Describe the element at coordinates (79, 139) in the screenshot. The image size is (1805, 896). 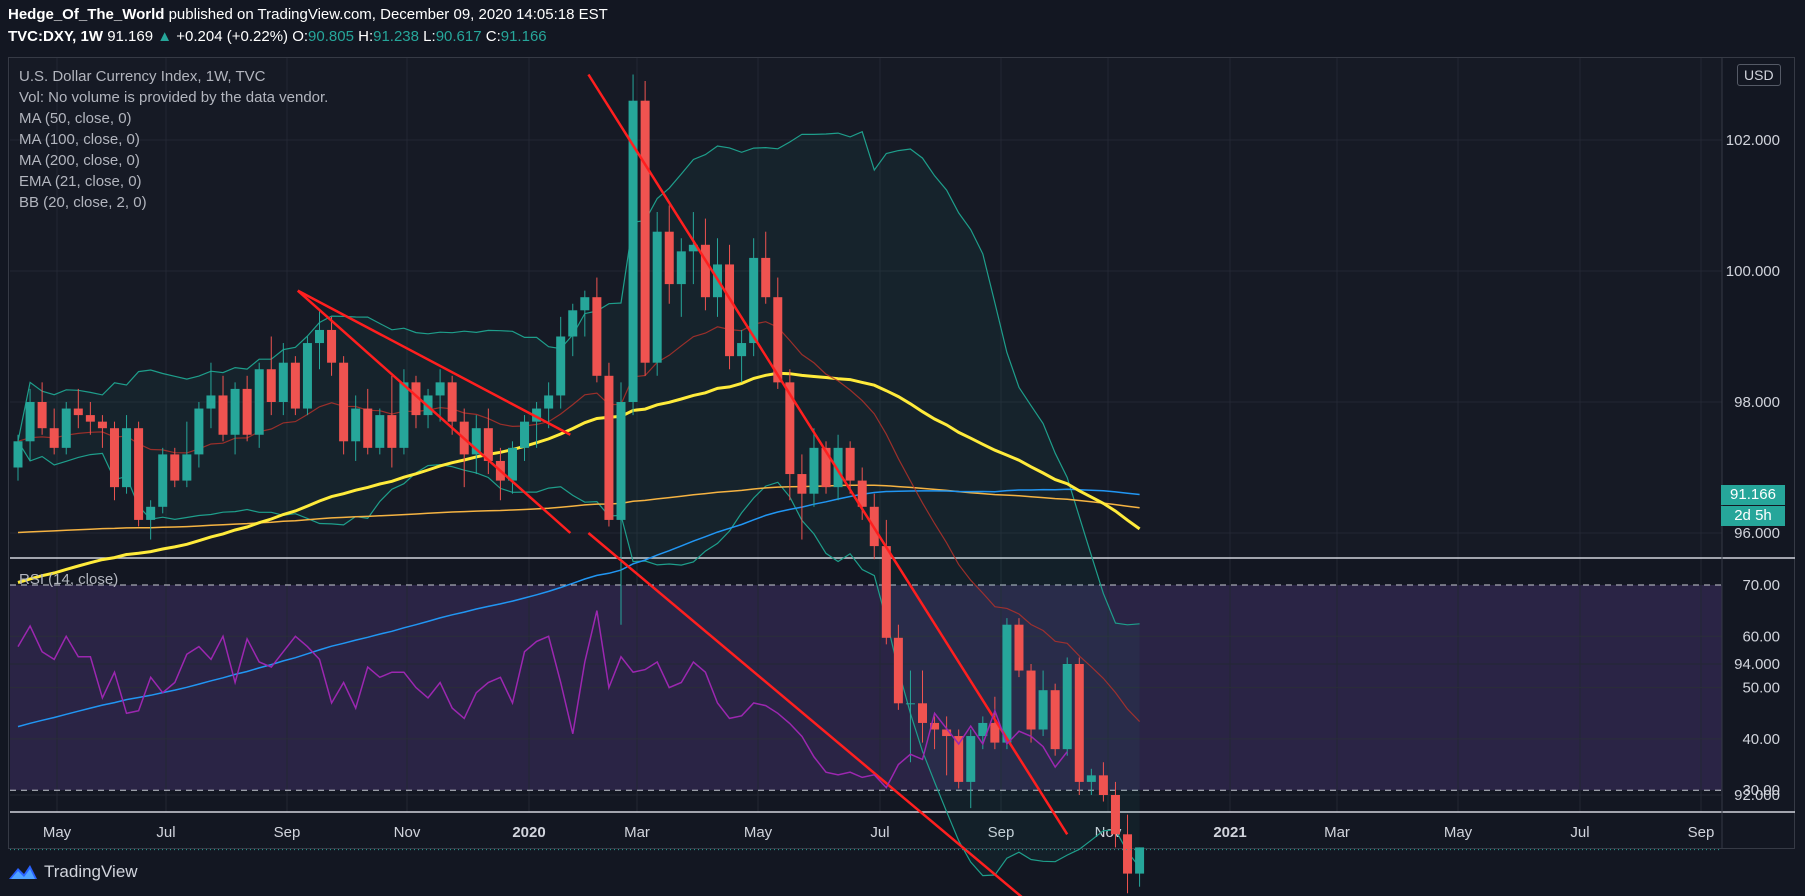
I see `legend-ma100: MA (100, close, 0)` at that location.